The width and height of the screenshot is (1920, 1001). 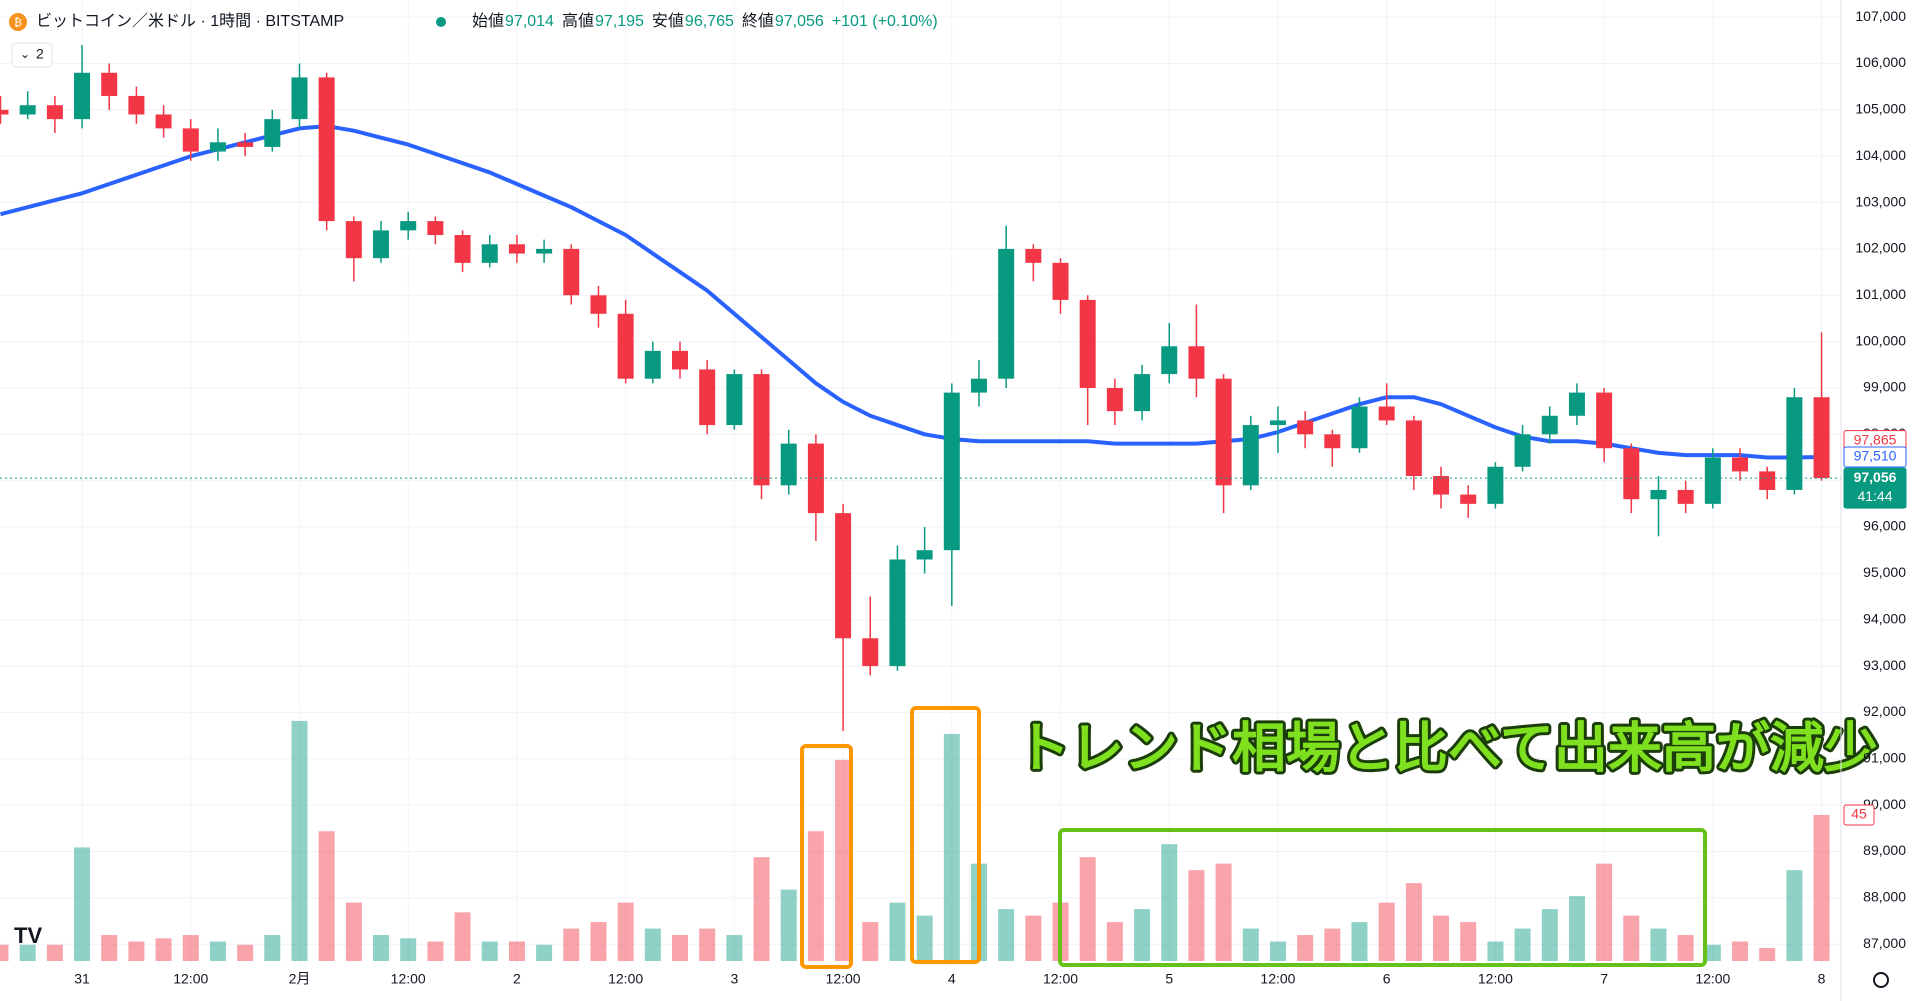 What do you see at coordinates (1880, 248) in the screenshot?
I see `y-tick-label: 102,000` at bounding box center [1880, 248].